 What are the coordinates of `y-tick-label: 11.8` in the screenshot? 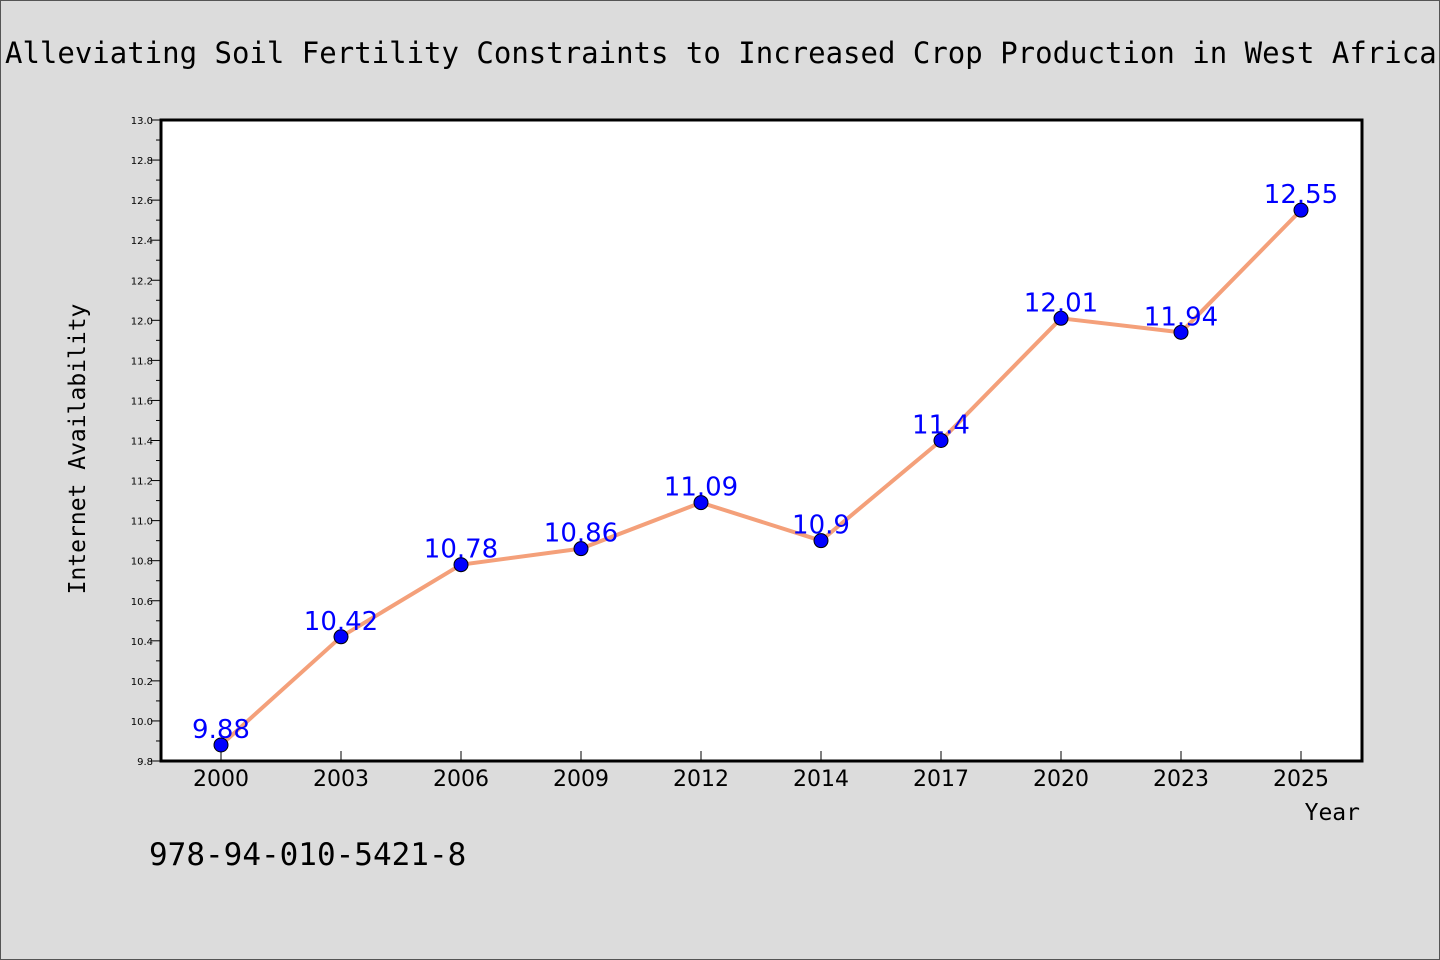 It's located at (142, 361).